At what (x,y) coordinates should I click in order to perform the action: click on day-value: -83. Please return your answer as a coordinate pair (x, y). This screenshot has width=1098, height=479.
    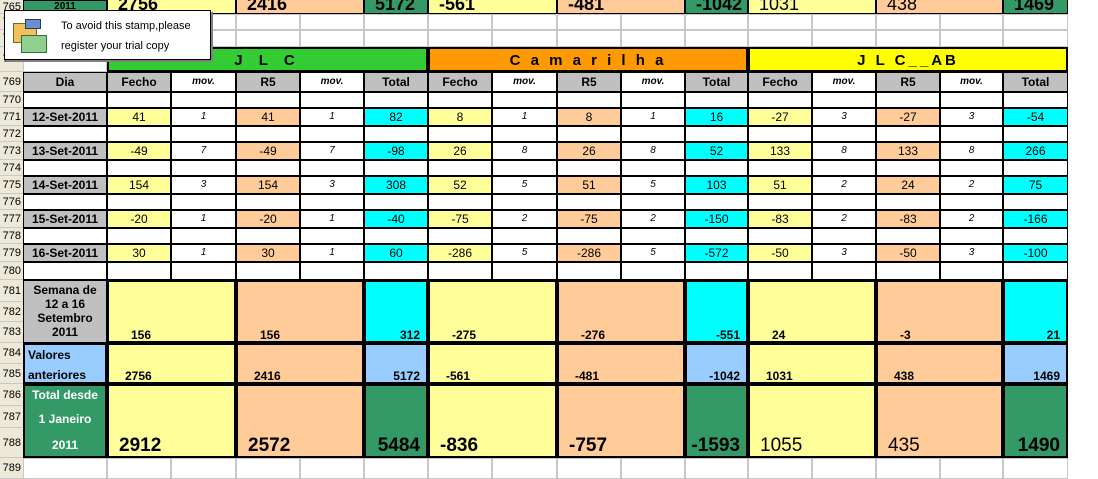
    Looking at the image, I should click on (780, 219).